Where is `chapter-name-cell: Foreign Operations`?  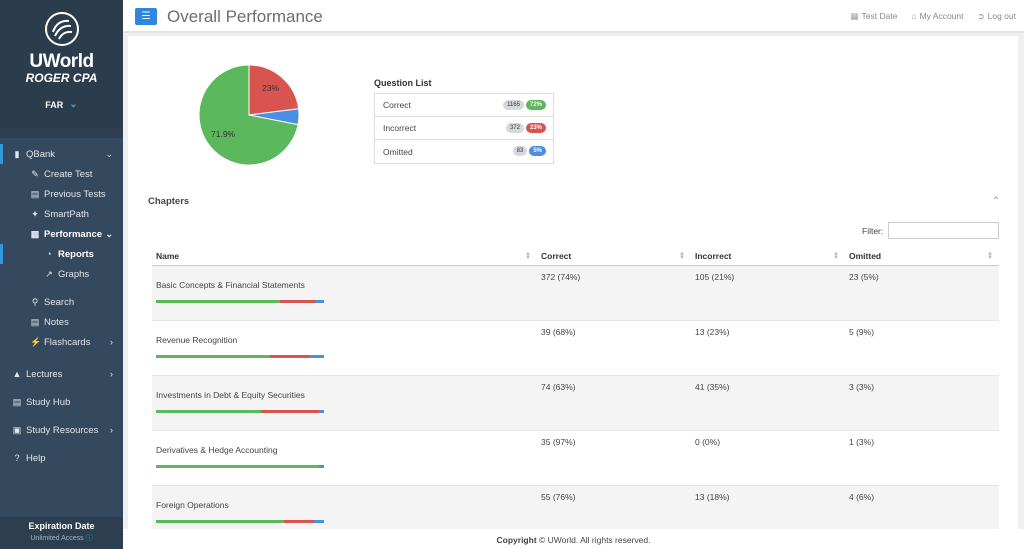
chapter-name-cell: Foreign Operations is located at coordinates (344, 507).